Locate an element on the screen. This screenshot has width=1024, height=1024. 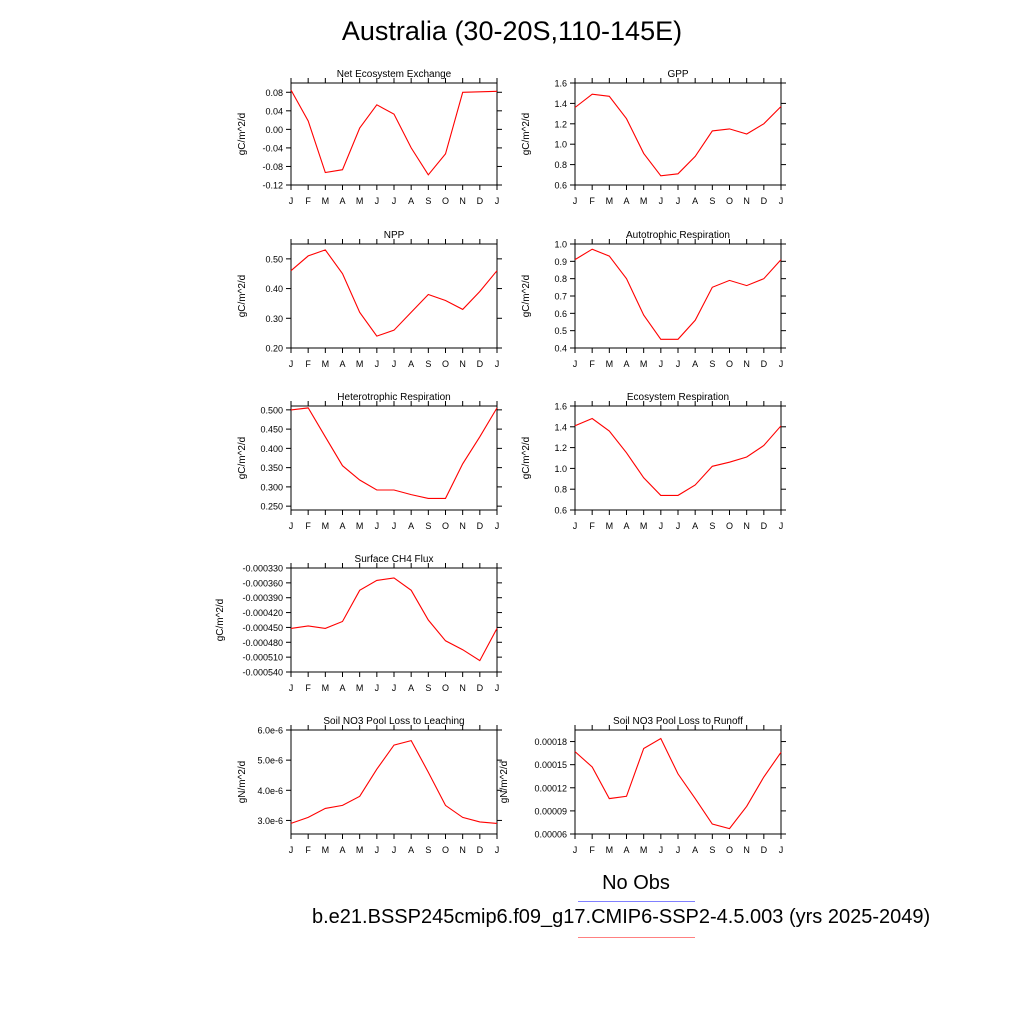
y-tick-label: -0.08 is located at coordinates (272, 167).